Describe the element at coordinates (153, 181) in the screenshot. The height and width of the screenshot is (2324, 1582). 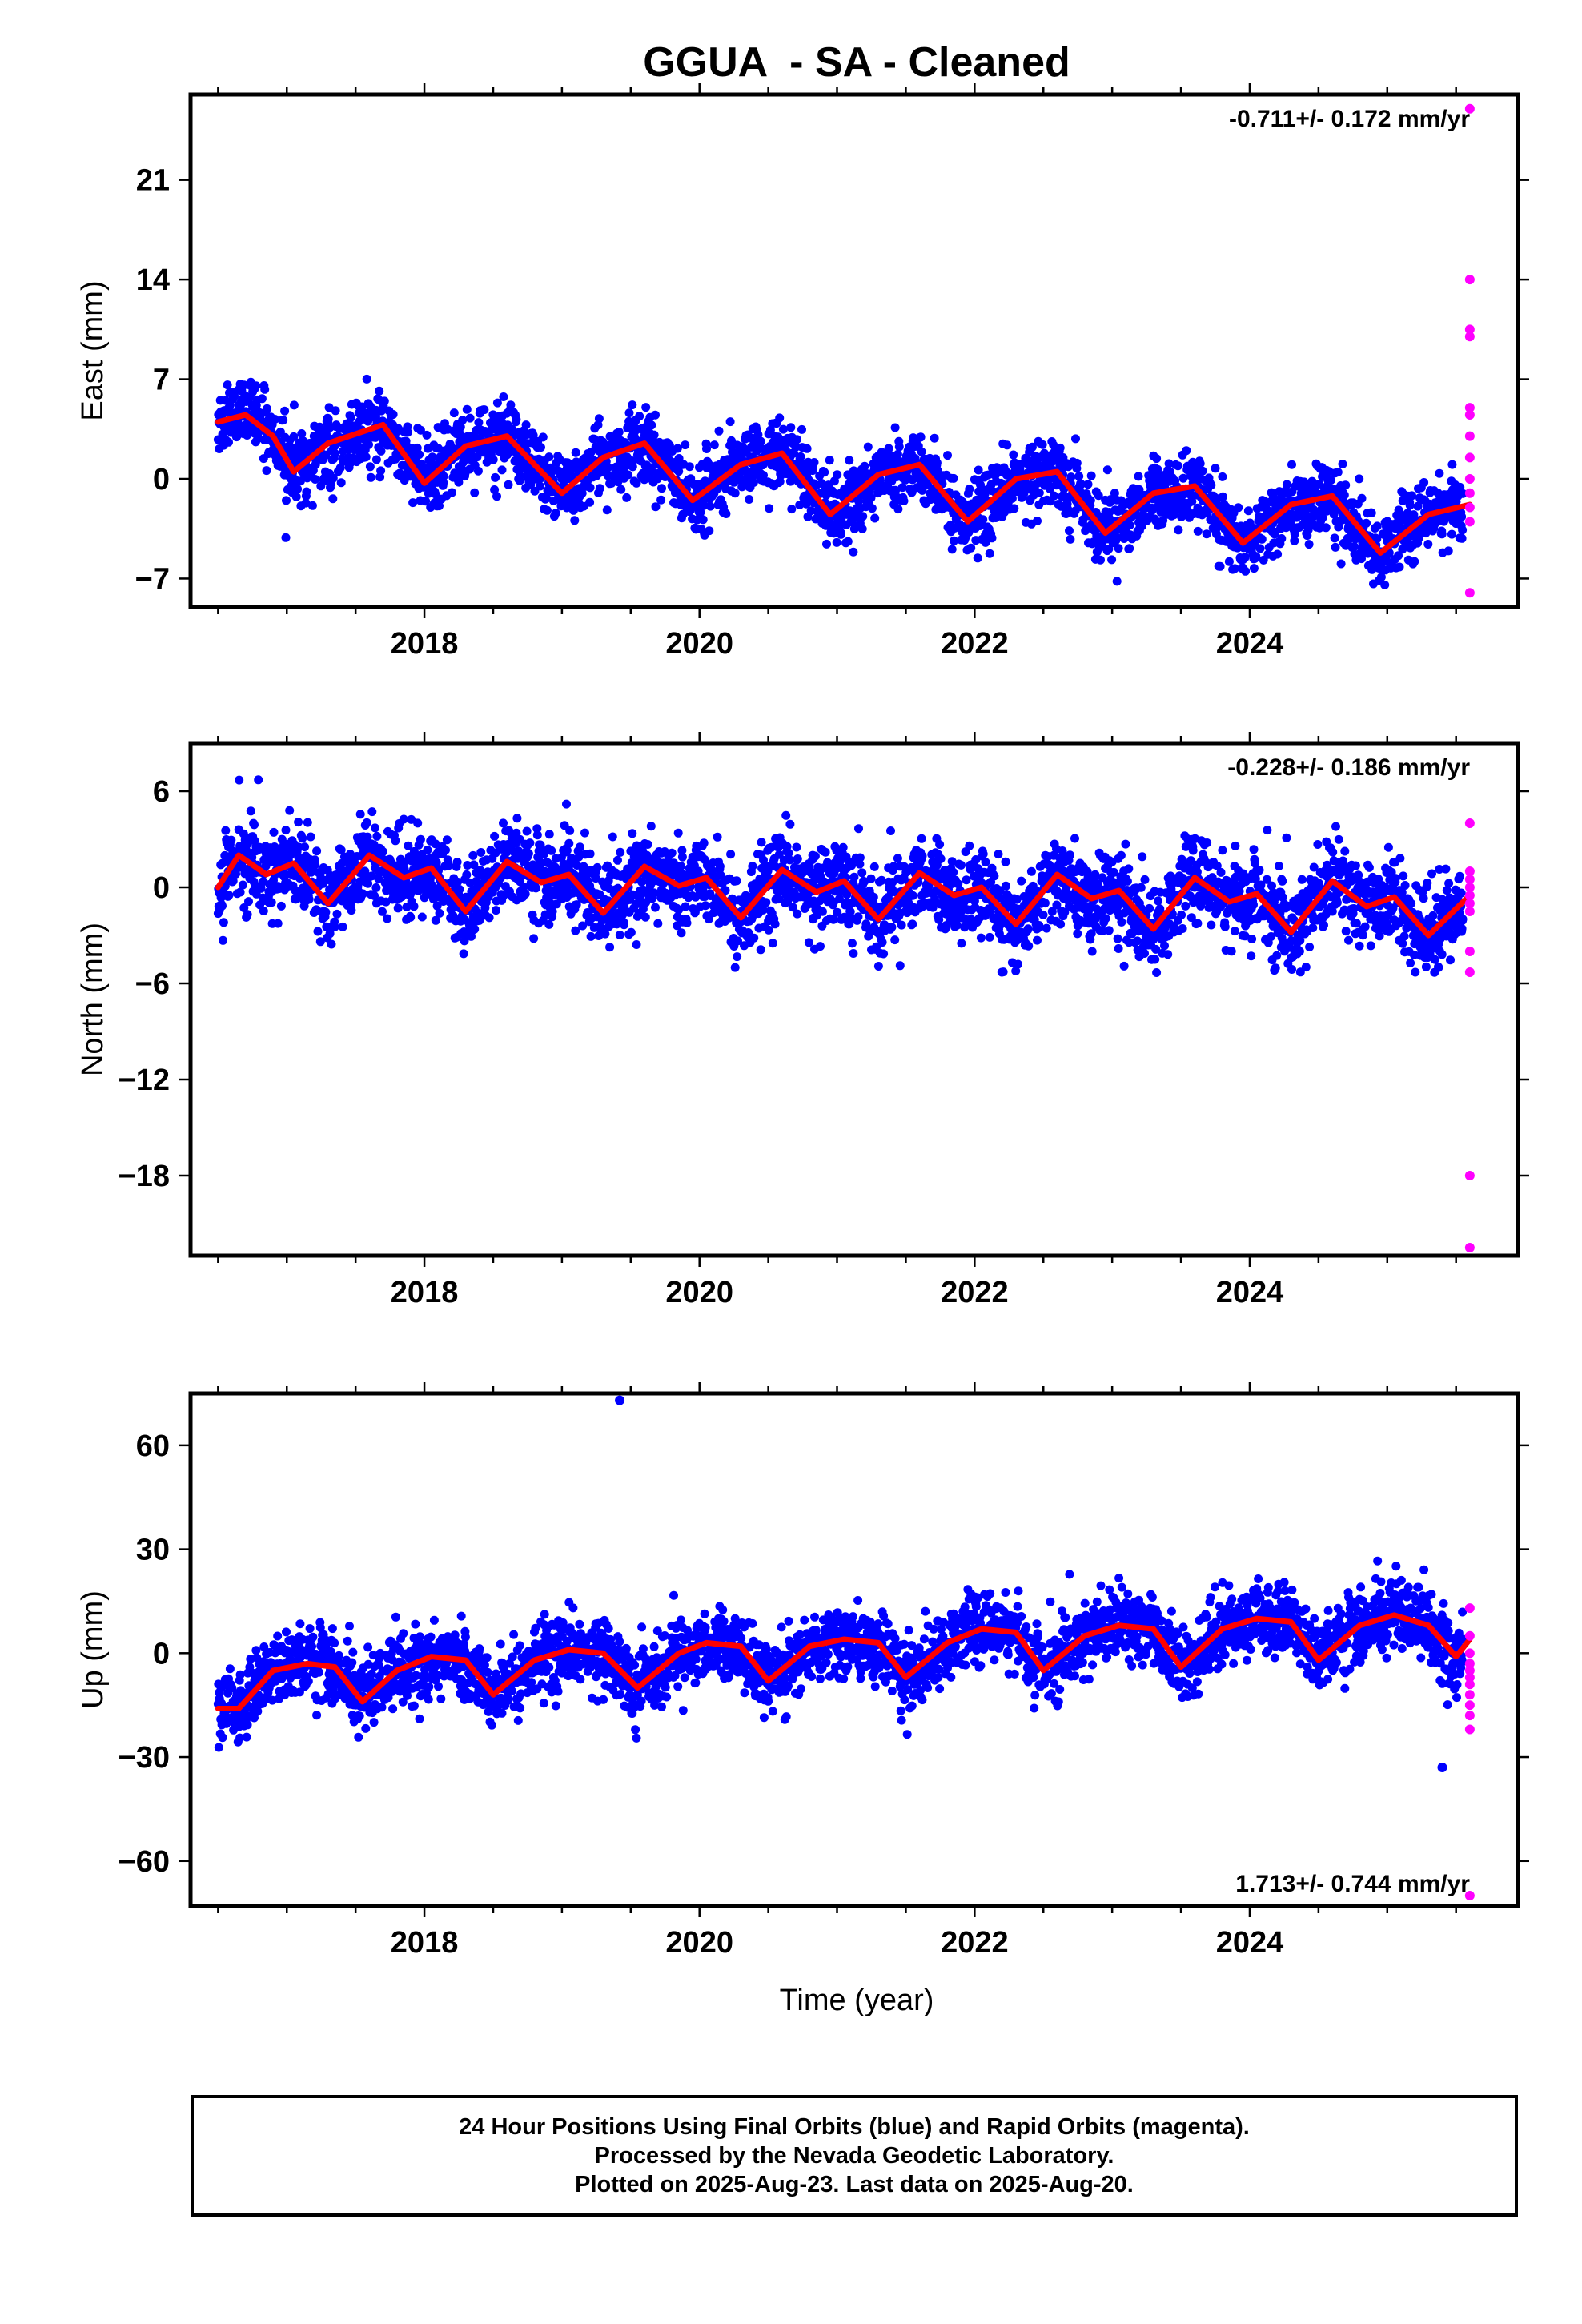
I see `east-y-tick-label: 21` at that location.